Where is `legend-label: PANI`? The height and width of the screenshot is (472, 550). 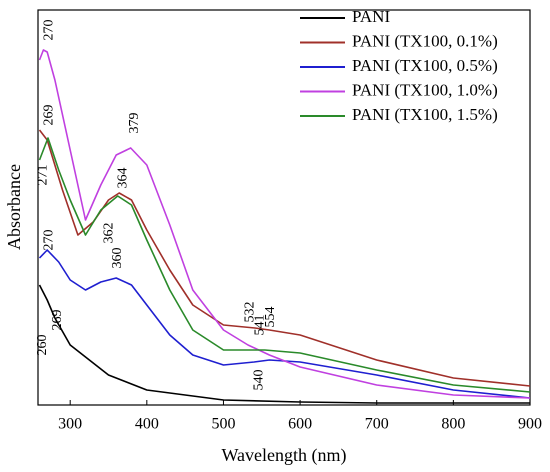
legend-label: PANI is located at coordinates (371, 16).